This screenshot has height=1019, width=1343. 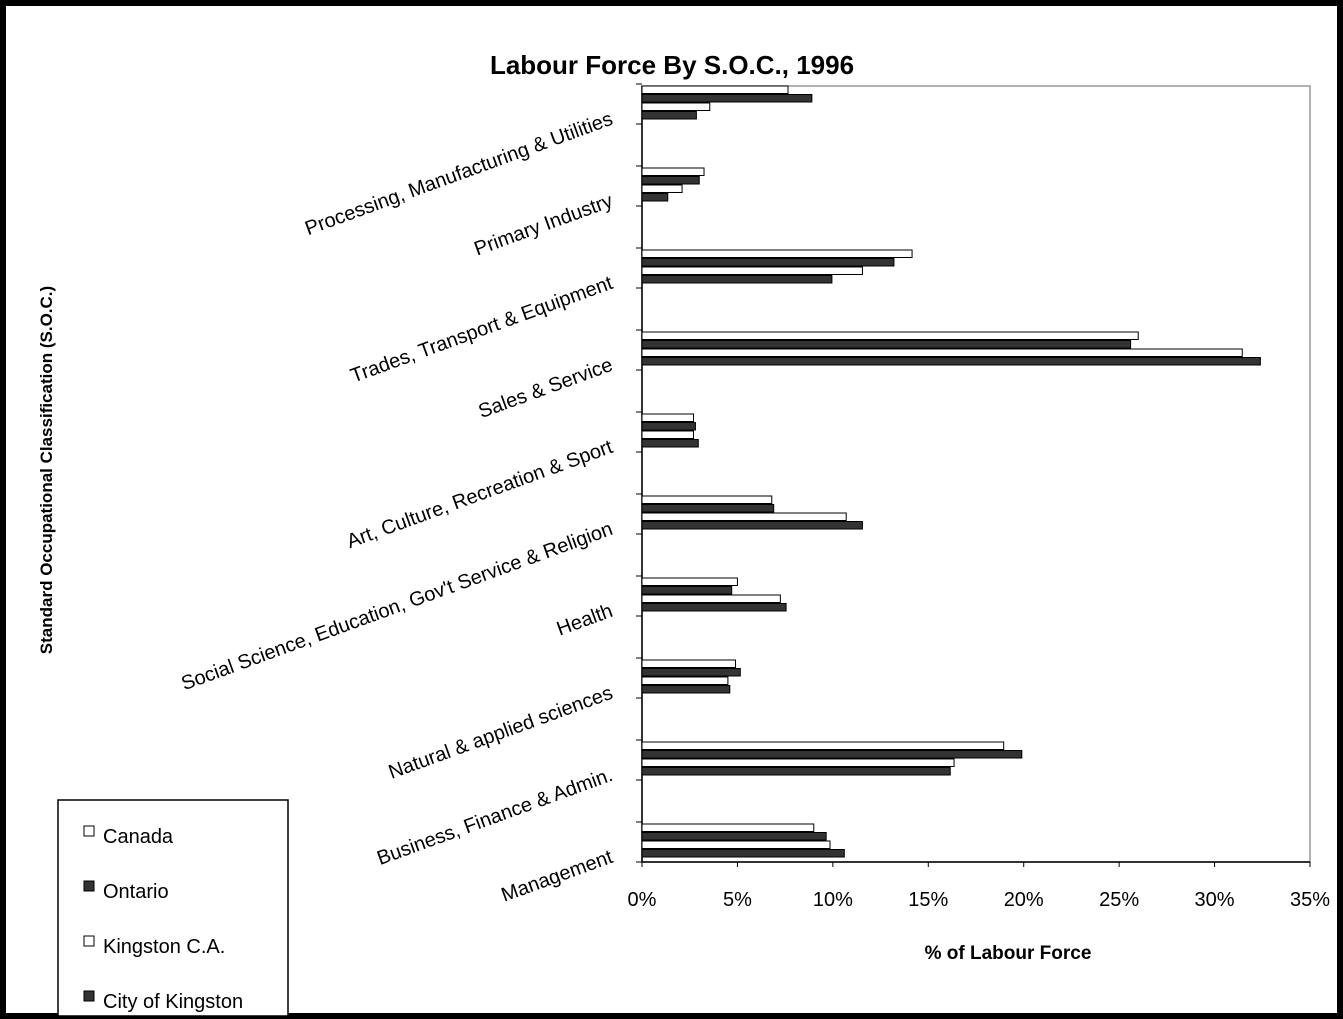 What do you see at coordinates (1008, 953) in the screenshot?
I see `x-axis-label: % of Labour Force` at bounding box center [1008, 953].